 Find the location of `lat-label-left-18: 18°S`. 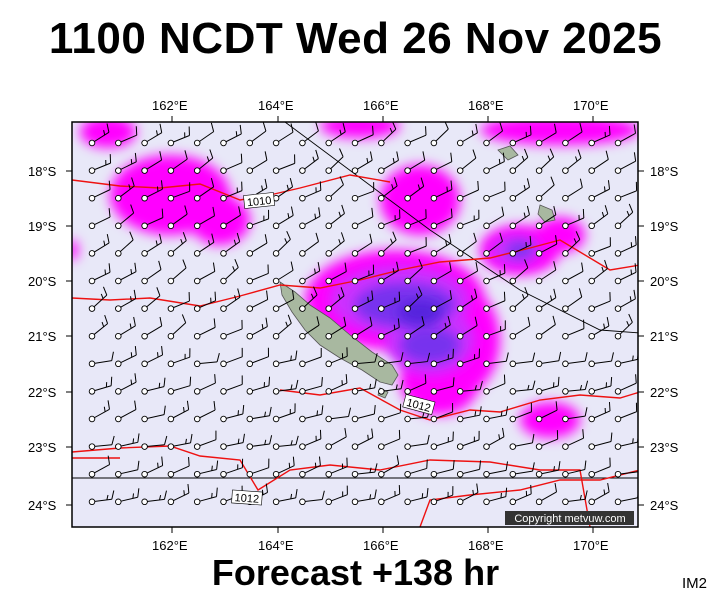

lat-label-left-18: 18°S is located at coordinates (42, 171).